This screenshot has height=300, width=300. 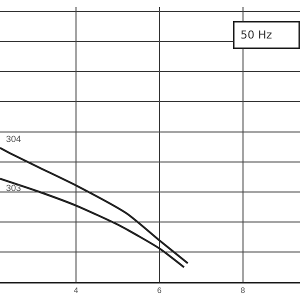 What do you see at coordinates (256, 35) in the screenshot?
I see `text: 50 Hz` at bounding box center [256, 35].